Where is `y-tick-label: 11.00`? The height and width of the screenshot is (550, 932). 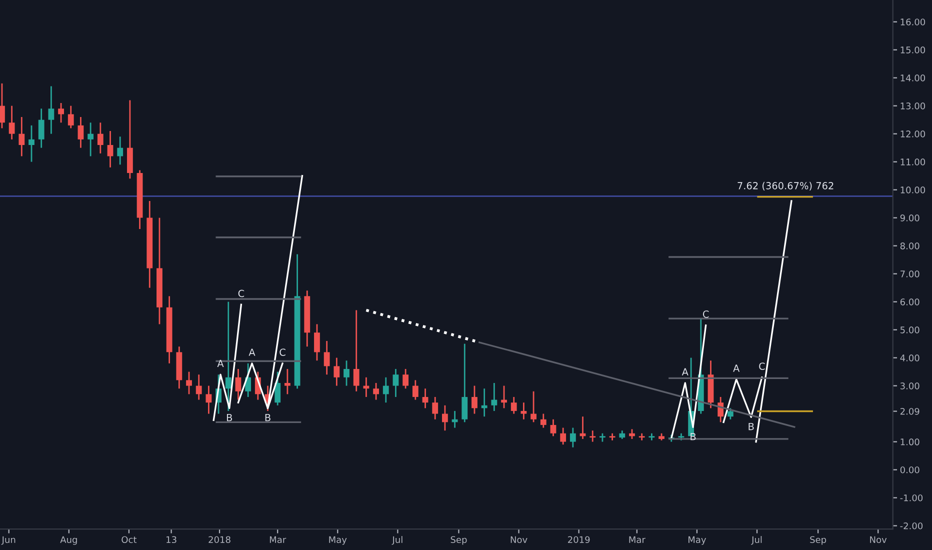
y-tick-label: 11.00 is located at coordinates (913, 162).